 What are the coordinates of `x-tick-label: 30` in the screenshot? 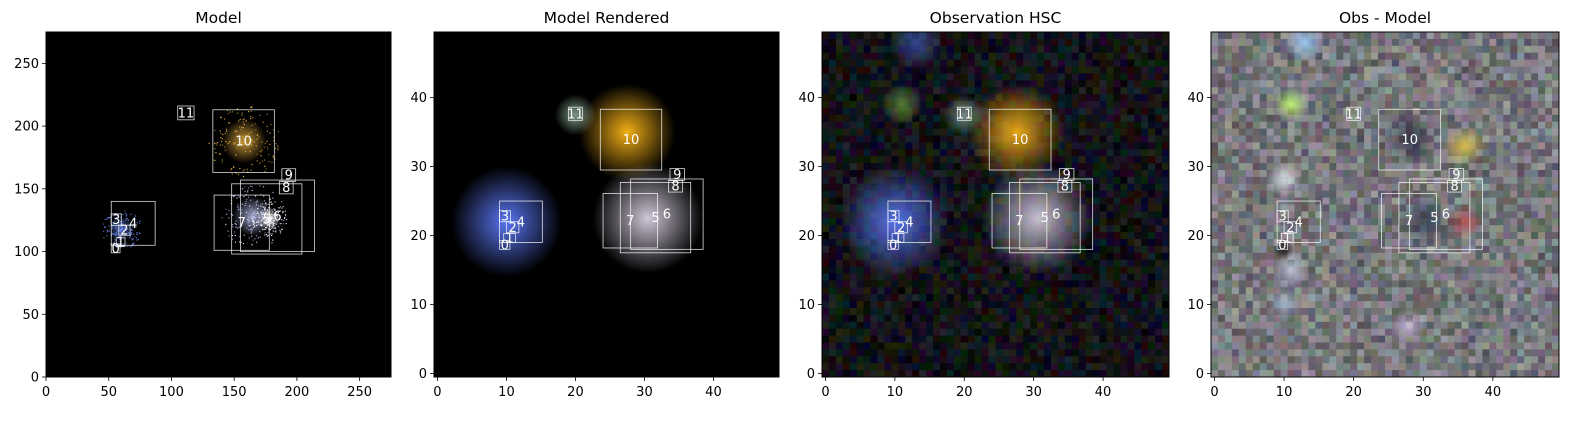 It's located at (644, 392).